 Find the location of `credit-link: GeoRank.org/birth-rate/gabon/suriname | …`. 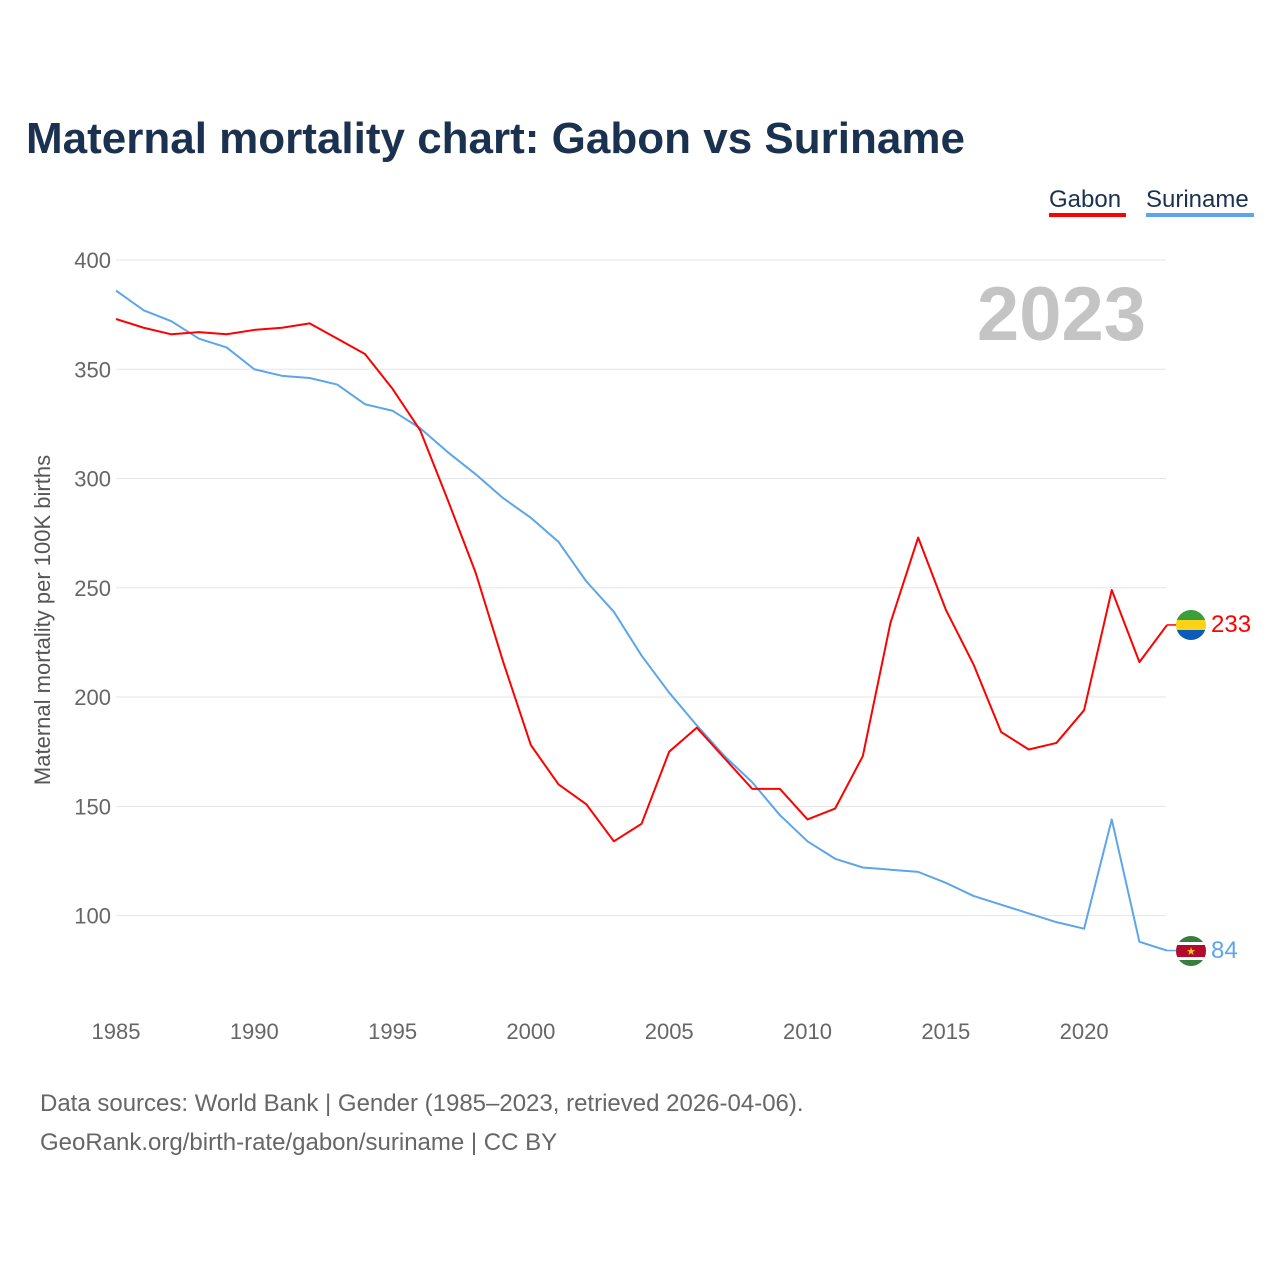

credit-link: GeoRank.org/birth-rate/gabon/suriname | … is located at coordinates (298, 1142).